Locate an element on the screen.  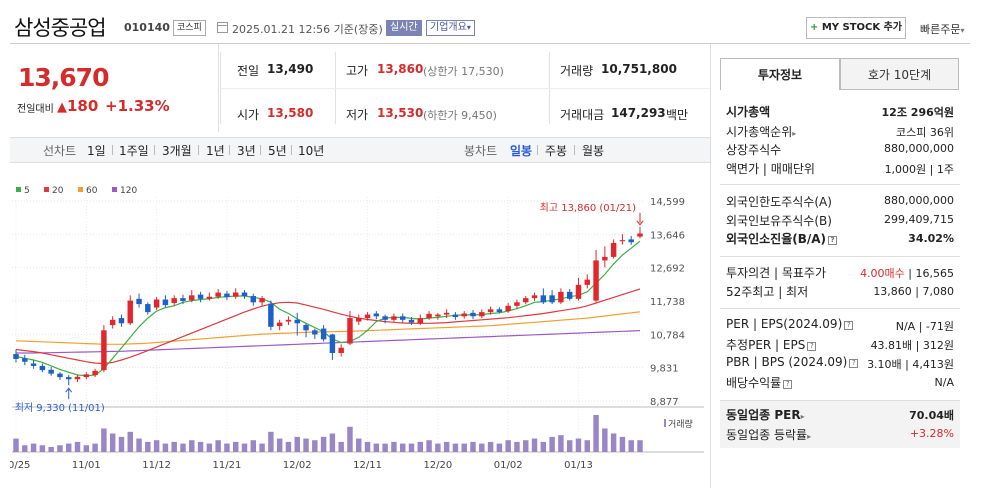
tab-invest-info: 투자정보 is located at coordinates (780, 74).